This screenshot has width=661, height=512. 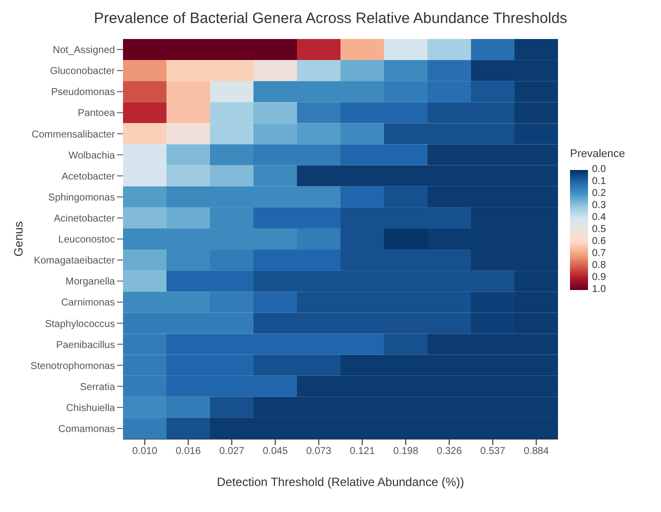 What do you see at coordinates (493, 452) in the screenshot?
I see `x-tick-label: 0.537` at bounding box center [493, 452].